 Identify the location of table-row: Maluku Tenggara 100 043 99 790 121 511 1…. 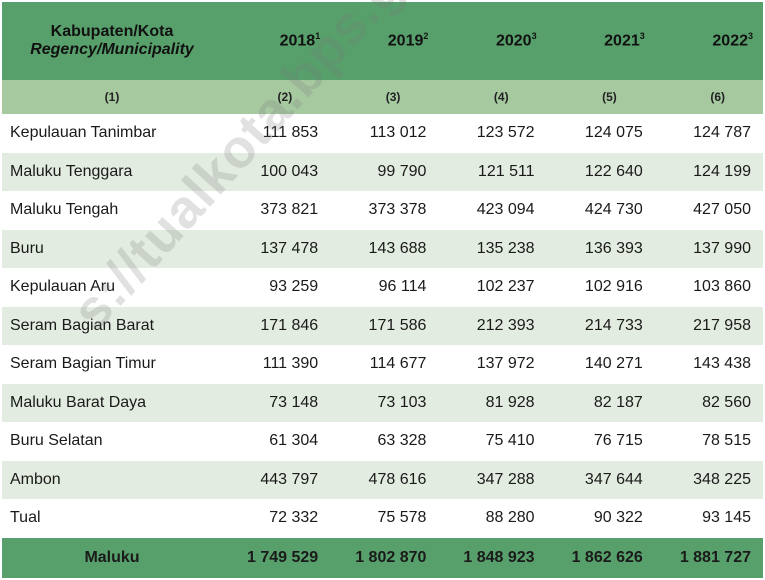
(382, 171).